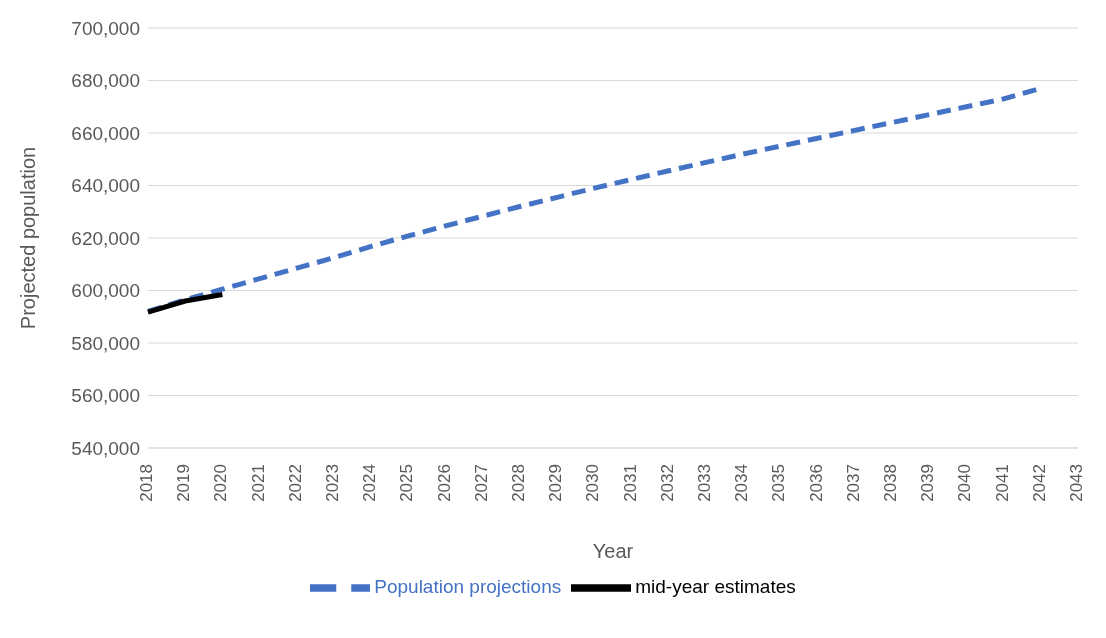 This screenshot has height=638, width=1106. What do you see at coordinates (105, 396) in the screenshot?
I see `y-tick-label: 560,000` at bounding box center [105, 396].